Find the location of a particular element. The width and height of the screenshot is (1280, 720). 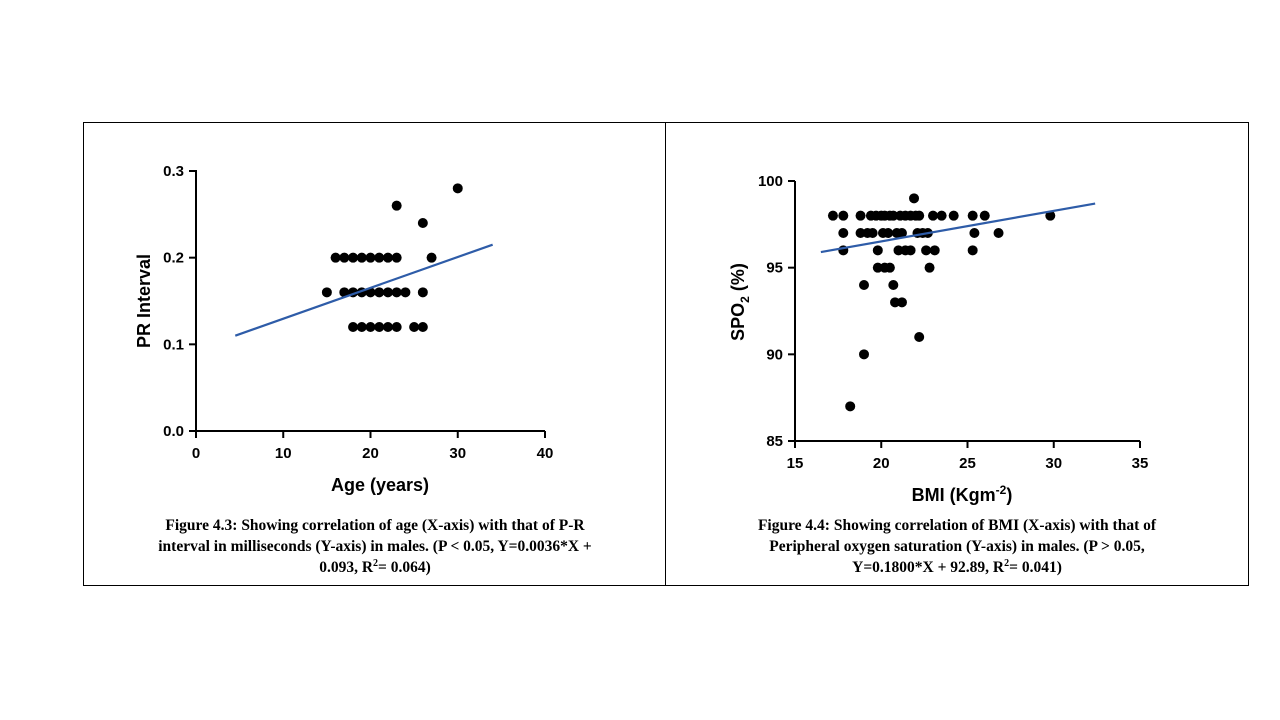

caption-line: = 0.064) is located at coordinates (404, 567).